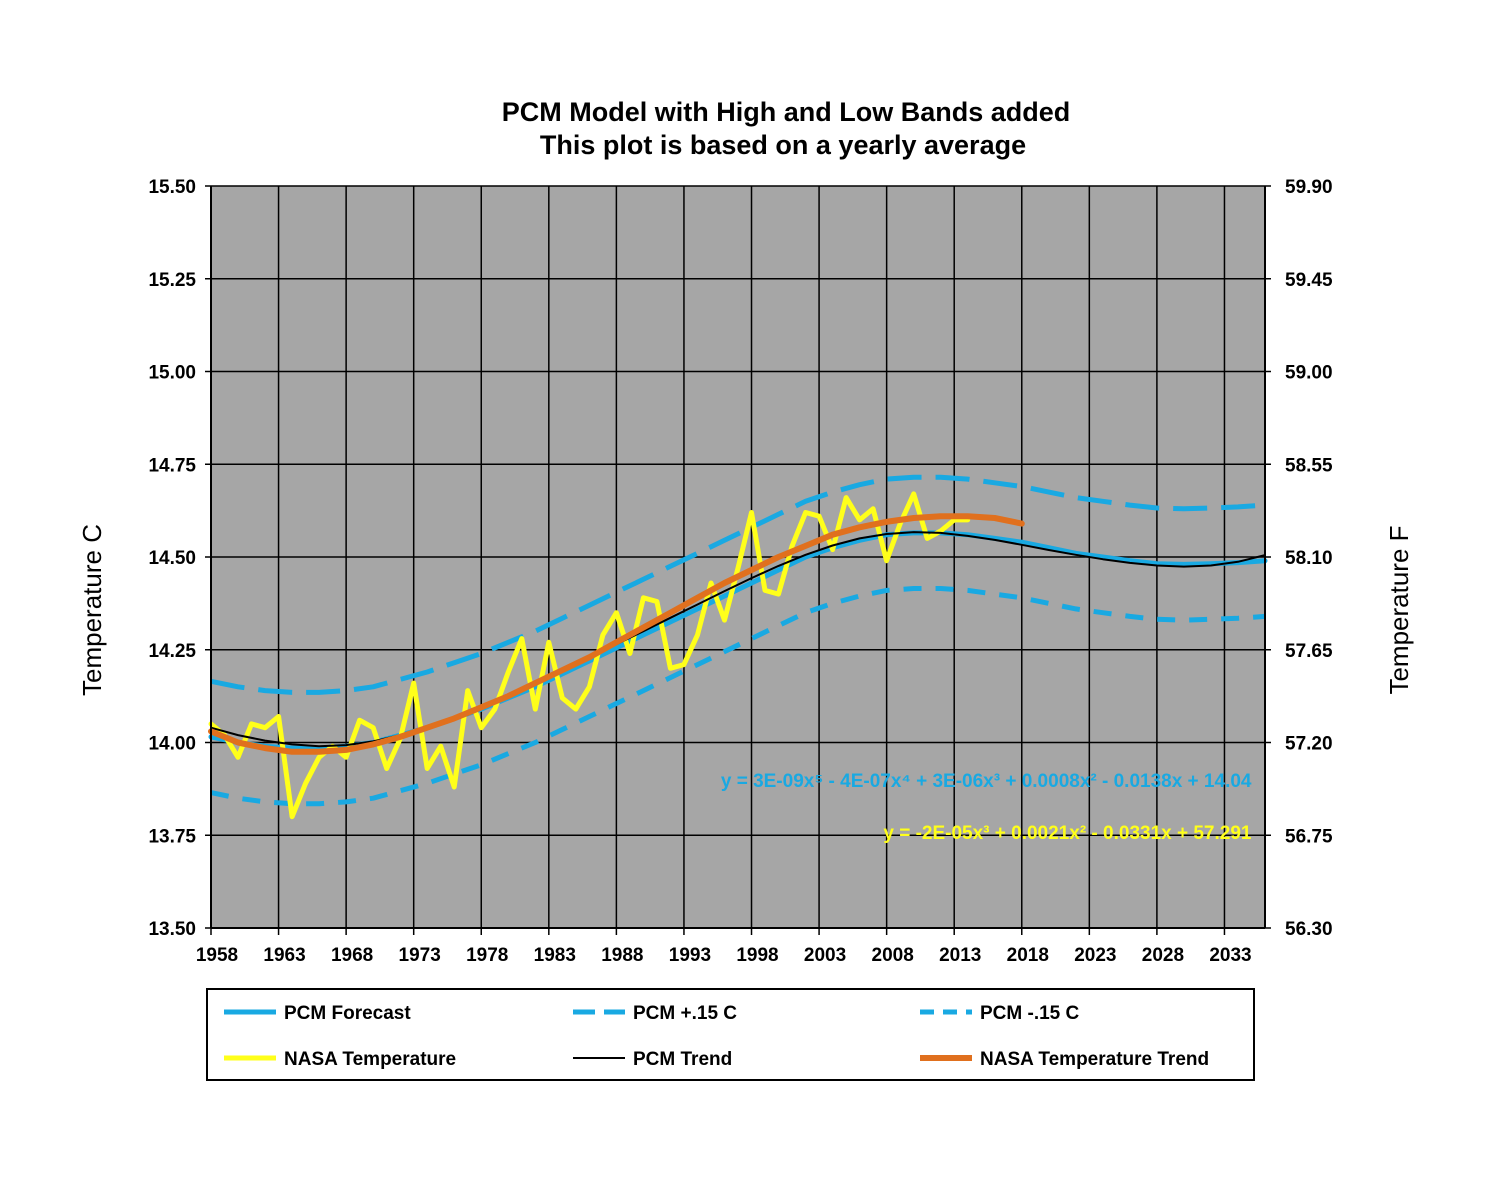 The width and height of the screenshot is (1500, 1200). What do you see at coordinates (616, 634) in the screenshot?
I see `series-line-nasa-temperature-trend` at bounding box center [616, 634].